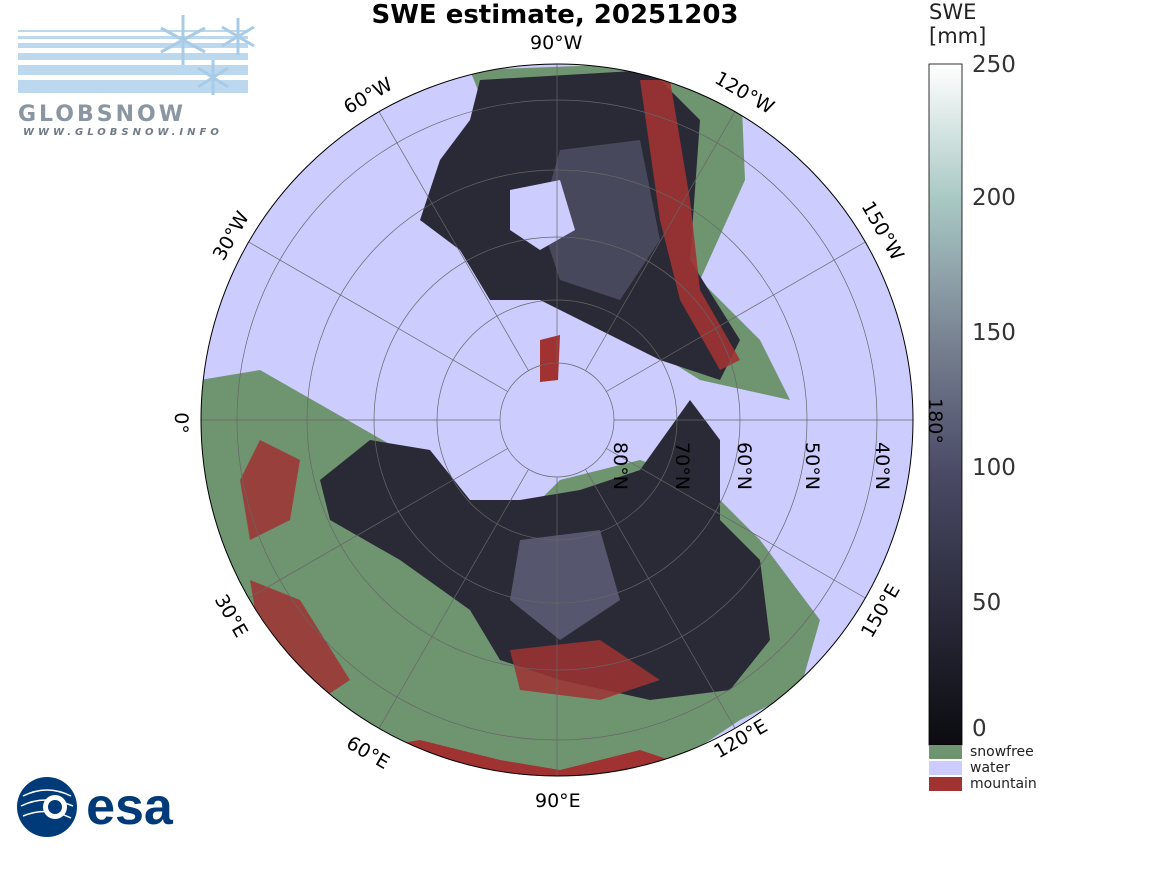 The height and width of the screenshot is (875, 1167). What do you see at coordinates (994, 468) in the screenshot?
I see `colorbar-tick: 100` at bounding box center [994, 468].